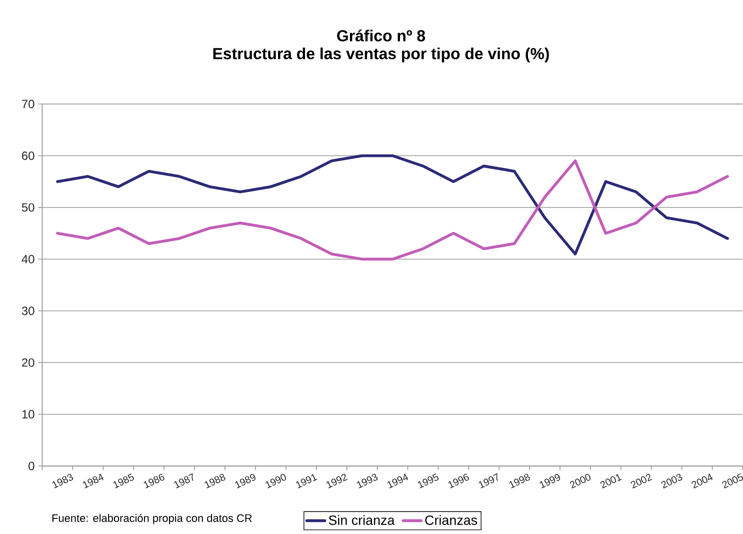  Describe the element at coordinates (28, 207) in the screenshot. I see `y-tick-label: 50` at that location.